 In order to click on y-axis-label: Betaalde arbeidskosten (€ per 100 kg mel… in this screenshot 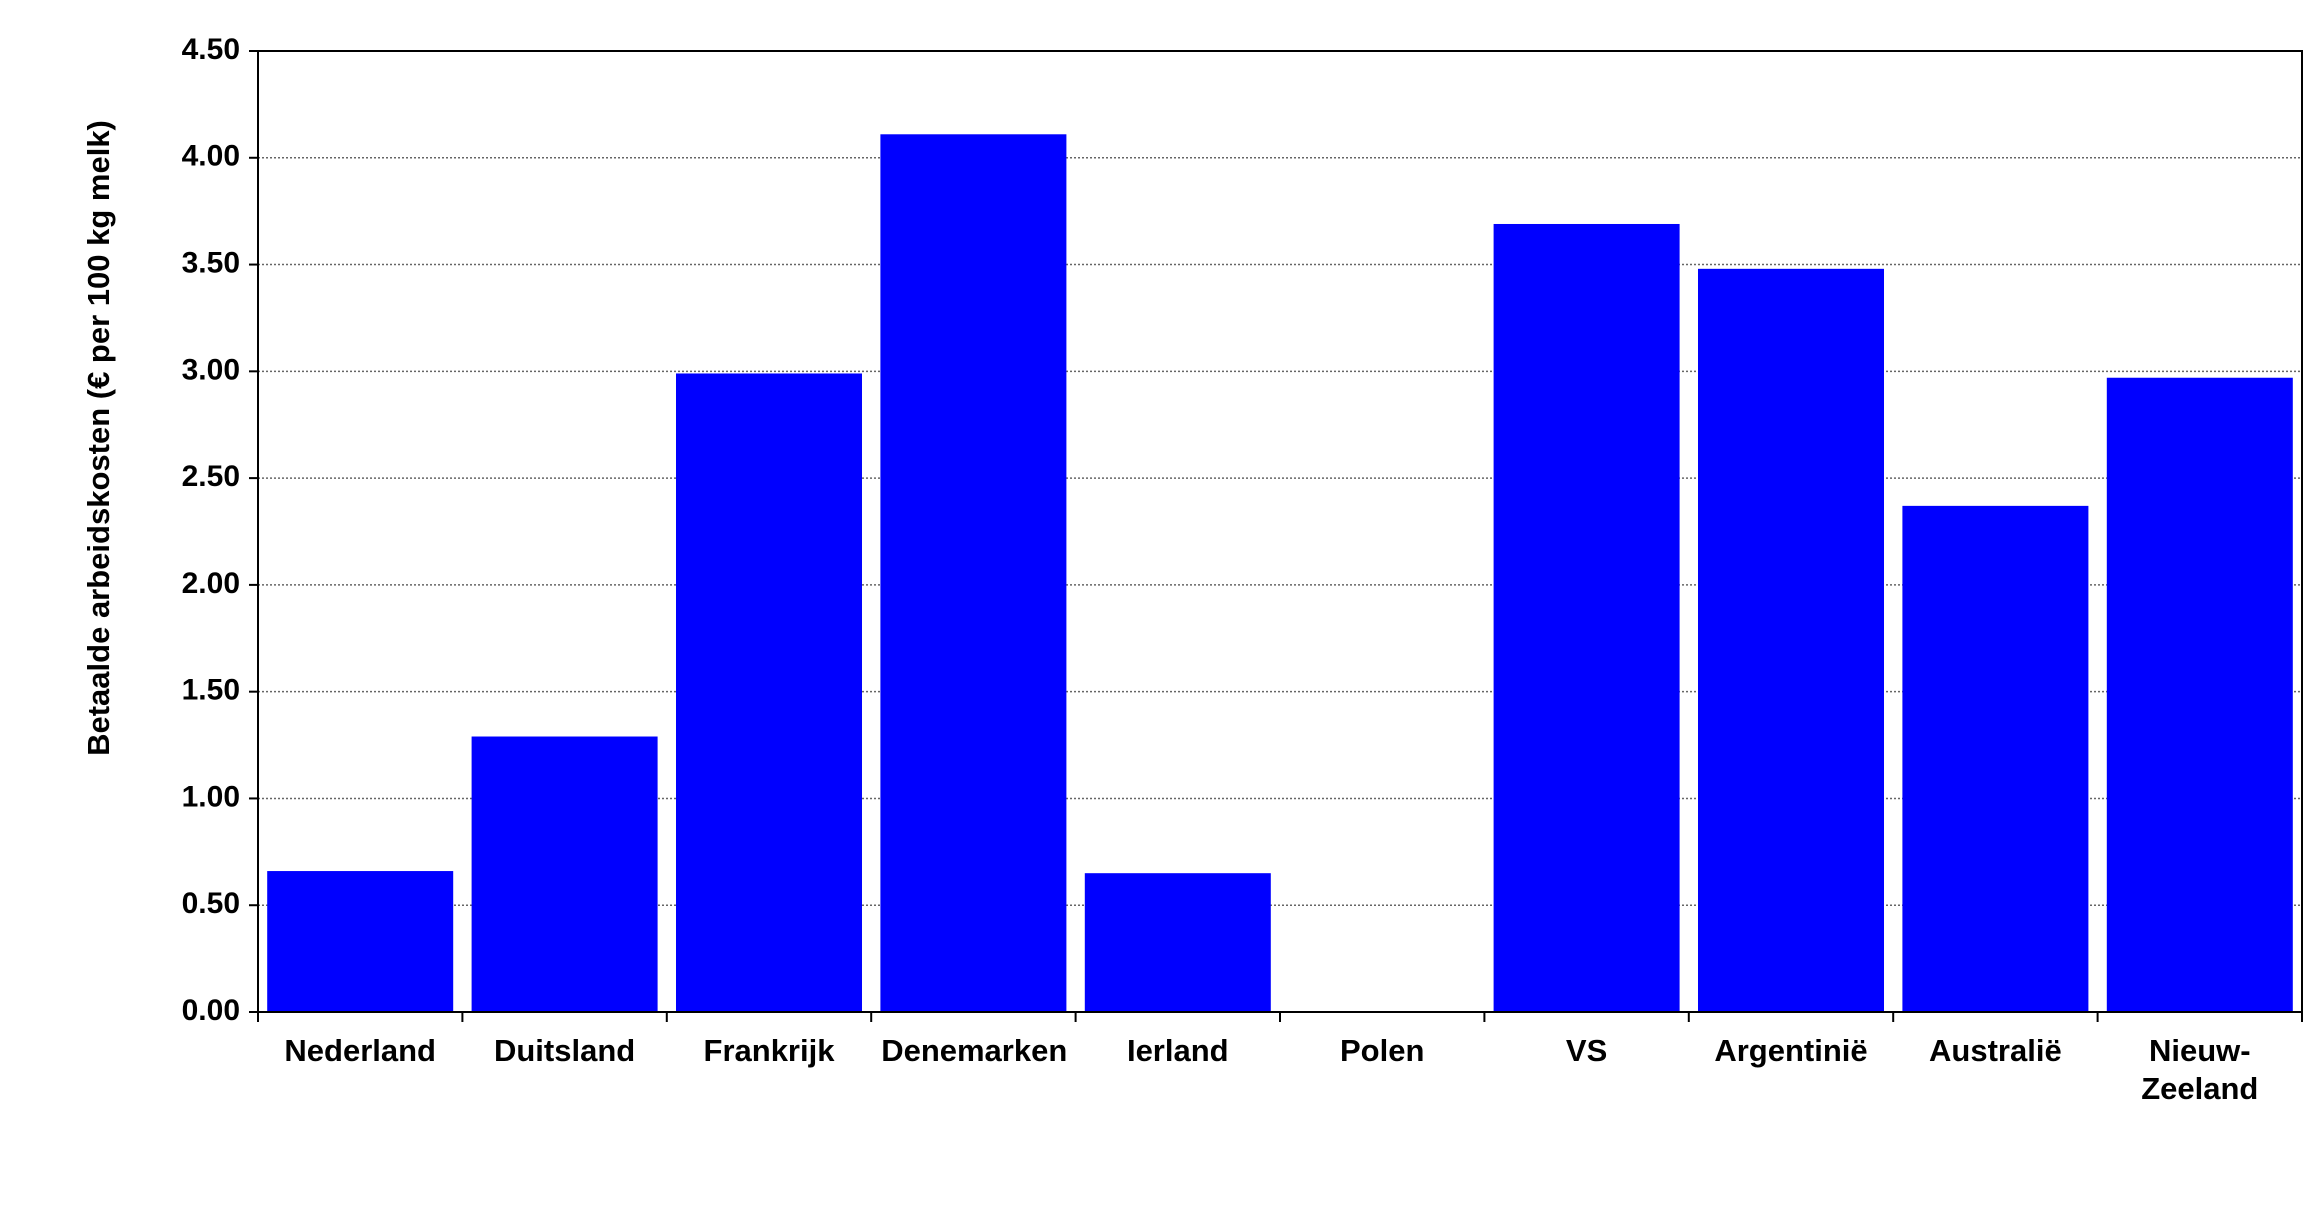, I will do `click(98, 438)`.